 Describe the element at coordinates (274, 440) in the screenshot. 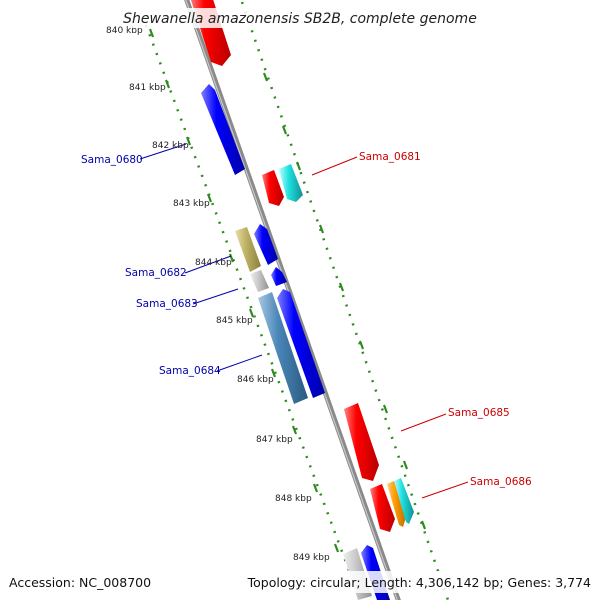

I see `kbp-label: 847 kbp` at that location.